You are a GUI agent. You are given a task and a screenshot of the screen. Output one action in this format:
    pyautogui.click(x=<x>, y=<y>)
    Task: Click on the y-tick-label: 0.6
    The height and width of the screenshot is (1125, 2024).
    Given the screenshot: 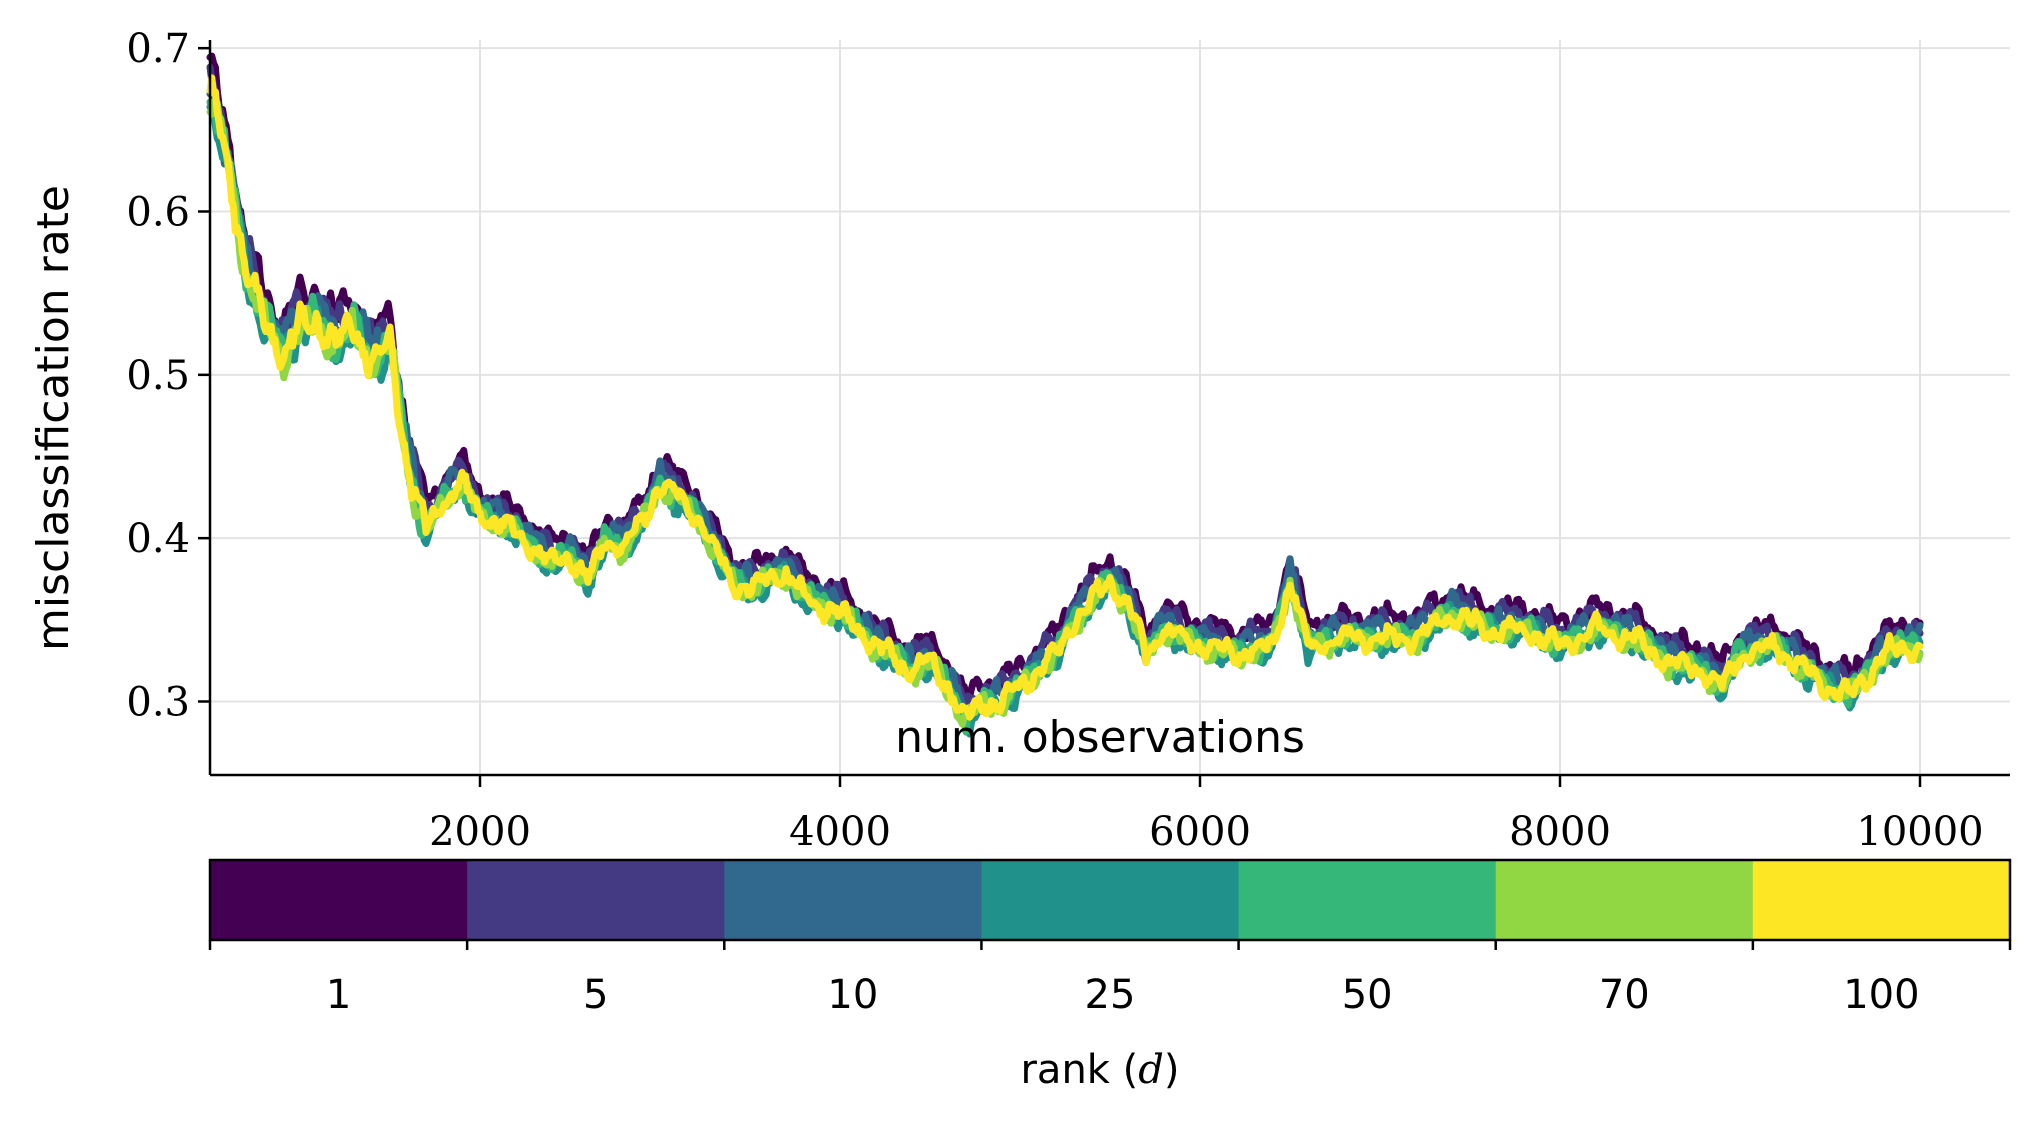 What is the action you would take?
    pyautogui.click(x=158, y=213)
    